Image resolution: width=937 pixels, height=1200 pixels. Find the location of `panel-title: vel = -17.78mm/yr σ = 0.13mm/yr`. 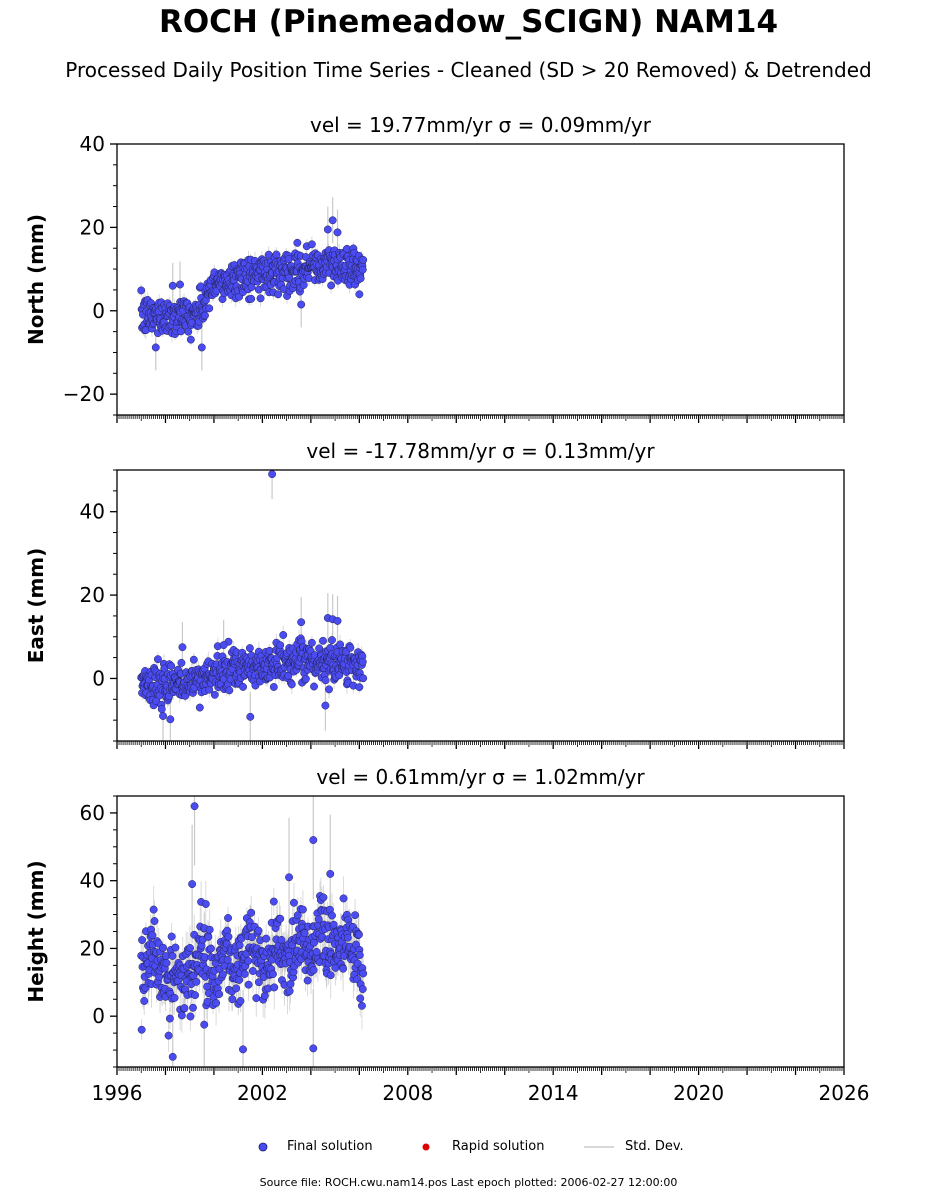

panel-title: vel = -17.78mm/yr σ = 0.13mm/yr is located at coordinates (480, 451).